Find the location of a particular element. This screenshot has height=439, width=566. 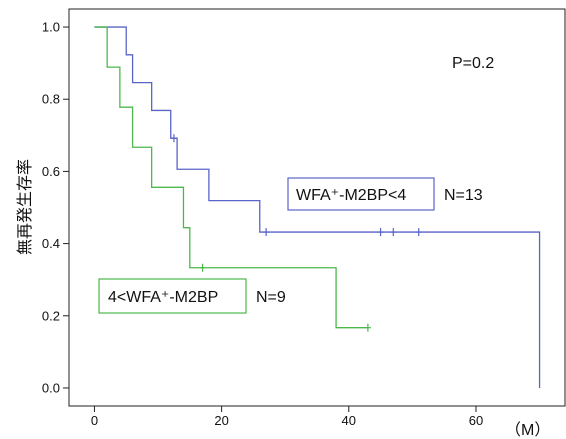

y-tick-label: 0.4 is located at coordinates (51, 243).